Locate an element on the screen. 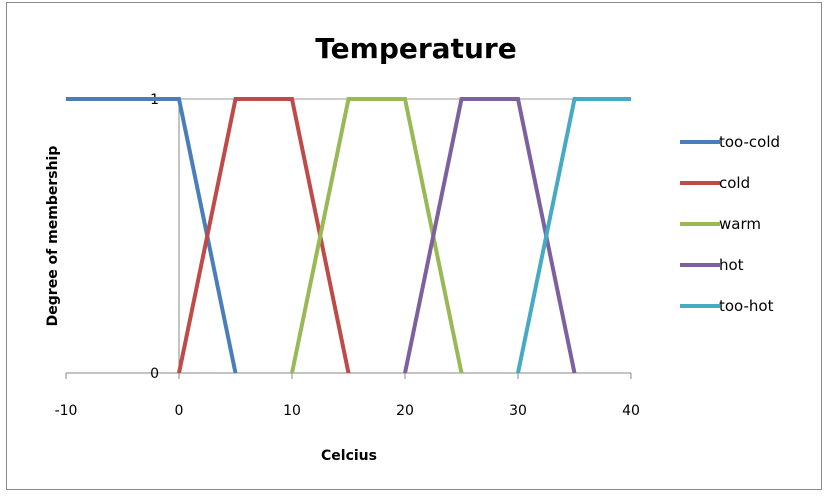  legend-label: hot is located at coordinates (731, 265).